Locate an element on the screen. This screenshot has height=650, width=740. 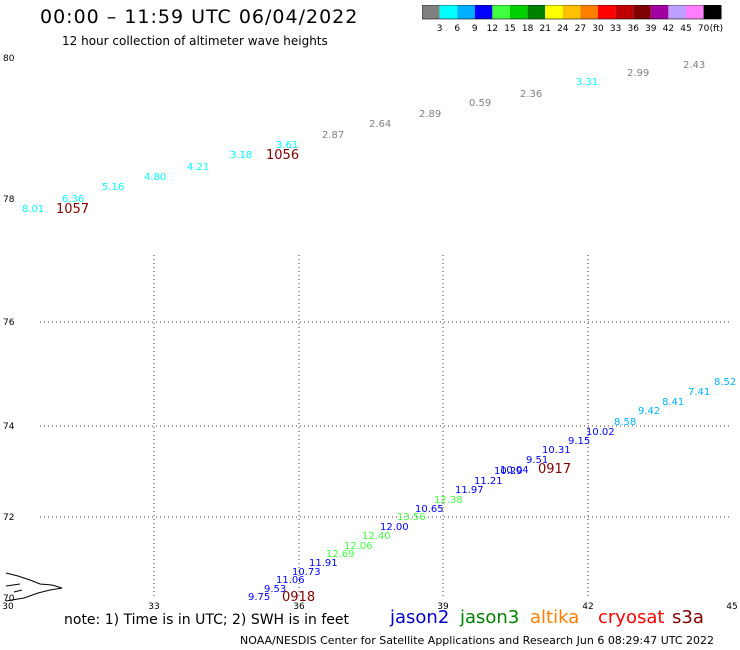
wave-height-value: 11.06 is located at coordinates (290, 580).